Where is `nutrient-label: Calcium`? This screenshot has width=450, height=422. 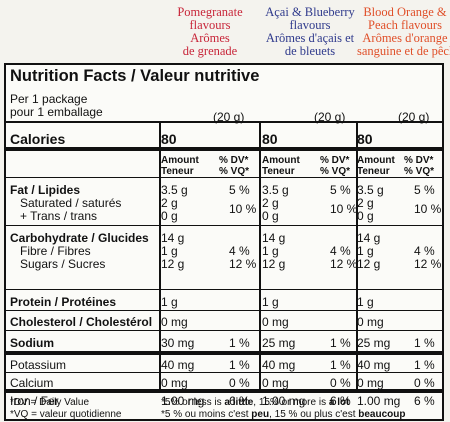 nutrient-label: Calcium is located at coordinates (32, 383).